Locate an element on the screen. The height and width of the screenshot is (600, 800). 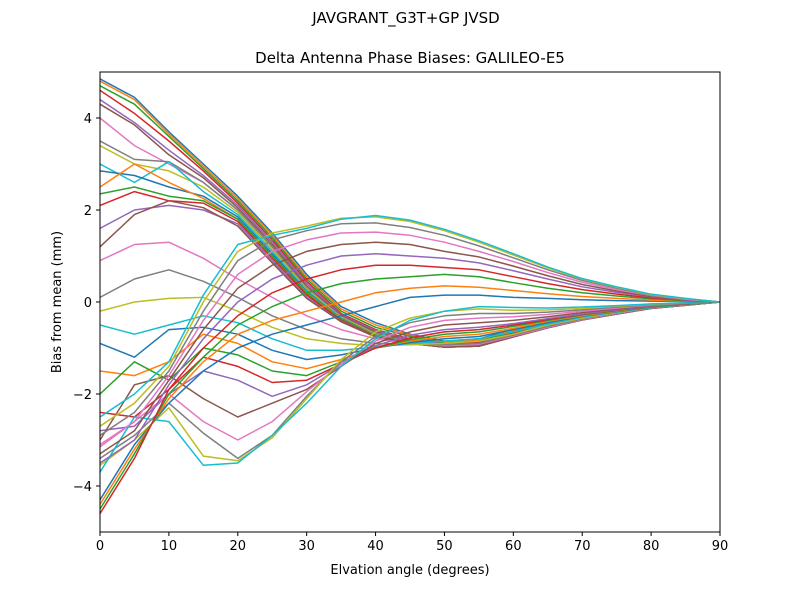
figure-suptitle: JAVGRANT_G3T+GP JVSD is located at coordinates (405, 18).